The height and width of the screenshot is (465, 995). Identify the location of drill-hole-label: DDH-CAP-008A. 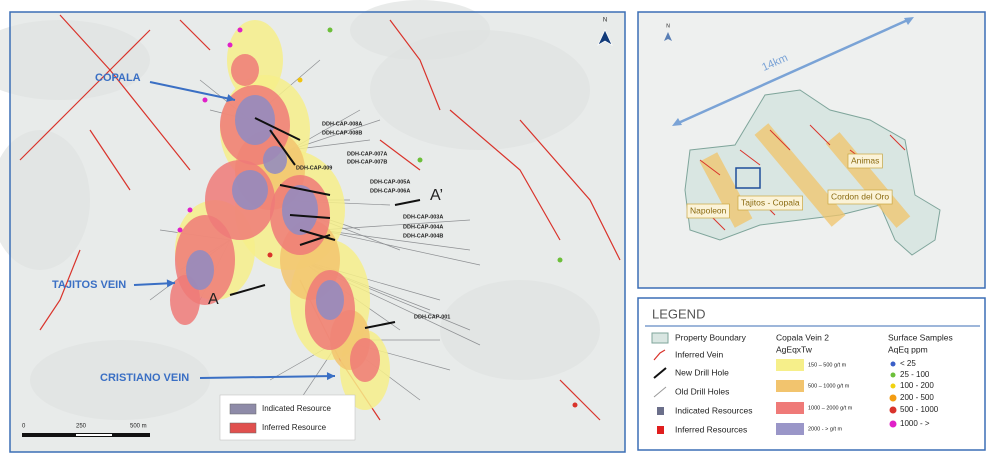
(342, 124).